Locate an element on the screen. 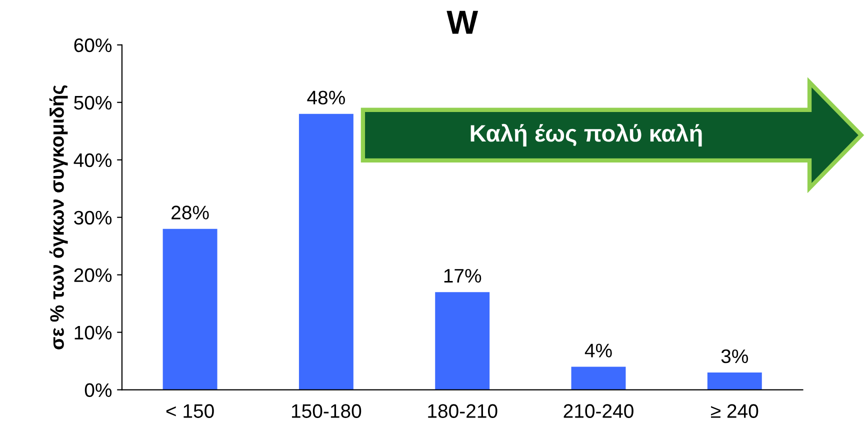 The width and height of the screenshot is (865, 436). x-tick-label: 150-180 is located at coordinates (327, 411).